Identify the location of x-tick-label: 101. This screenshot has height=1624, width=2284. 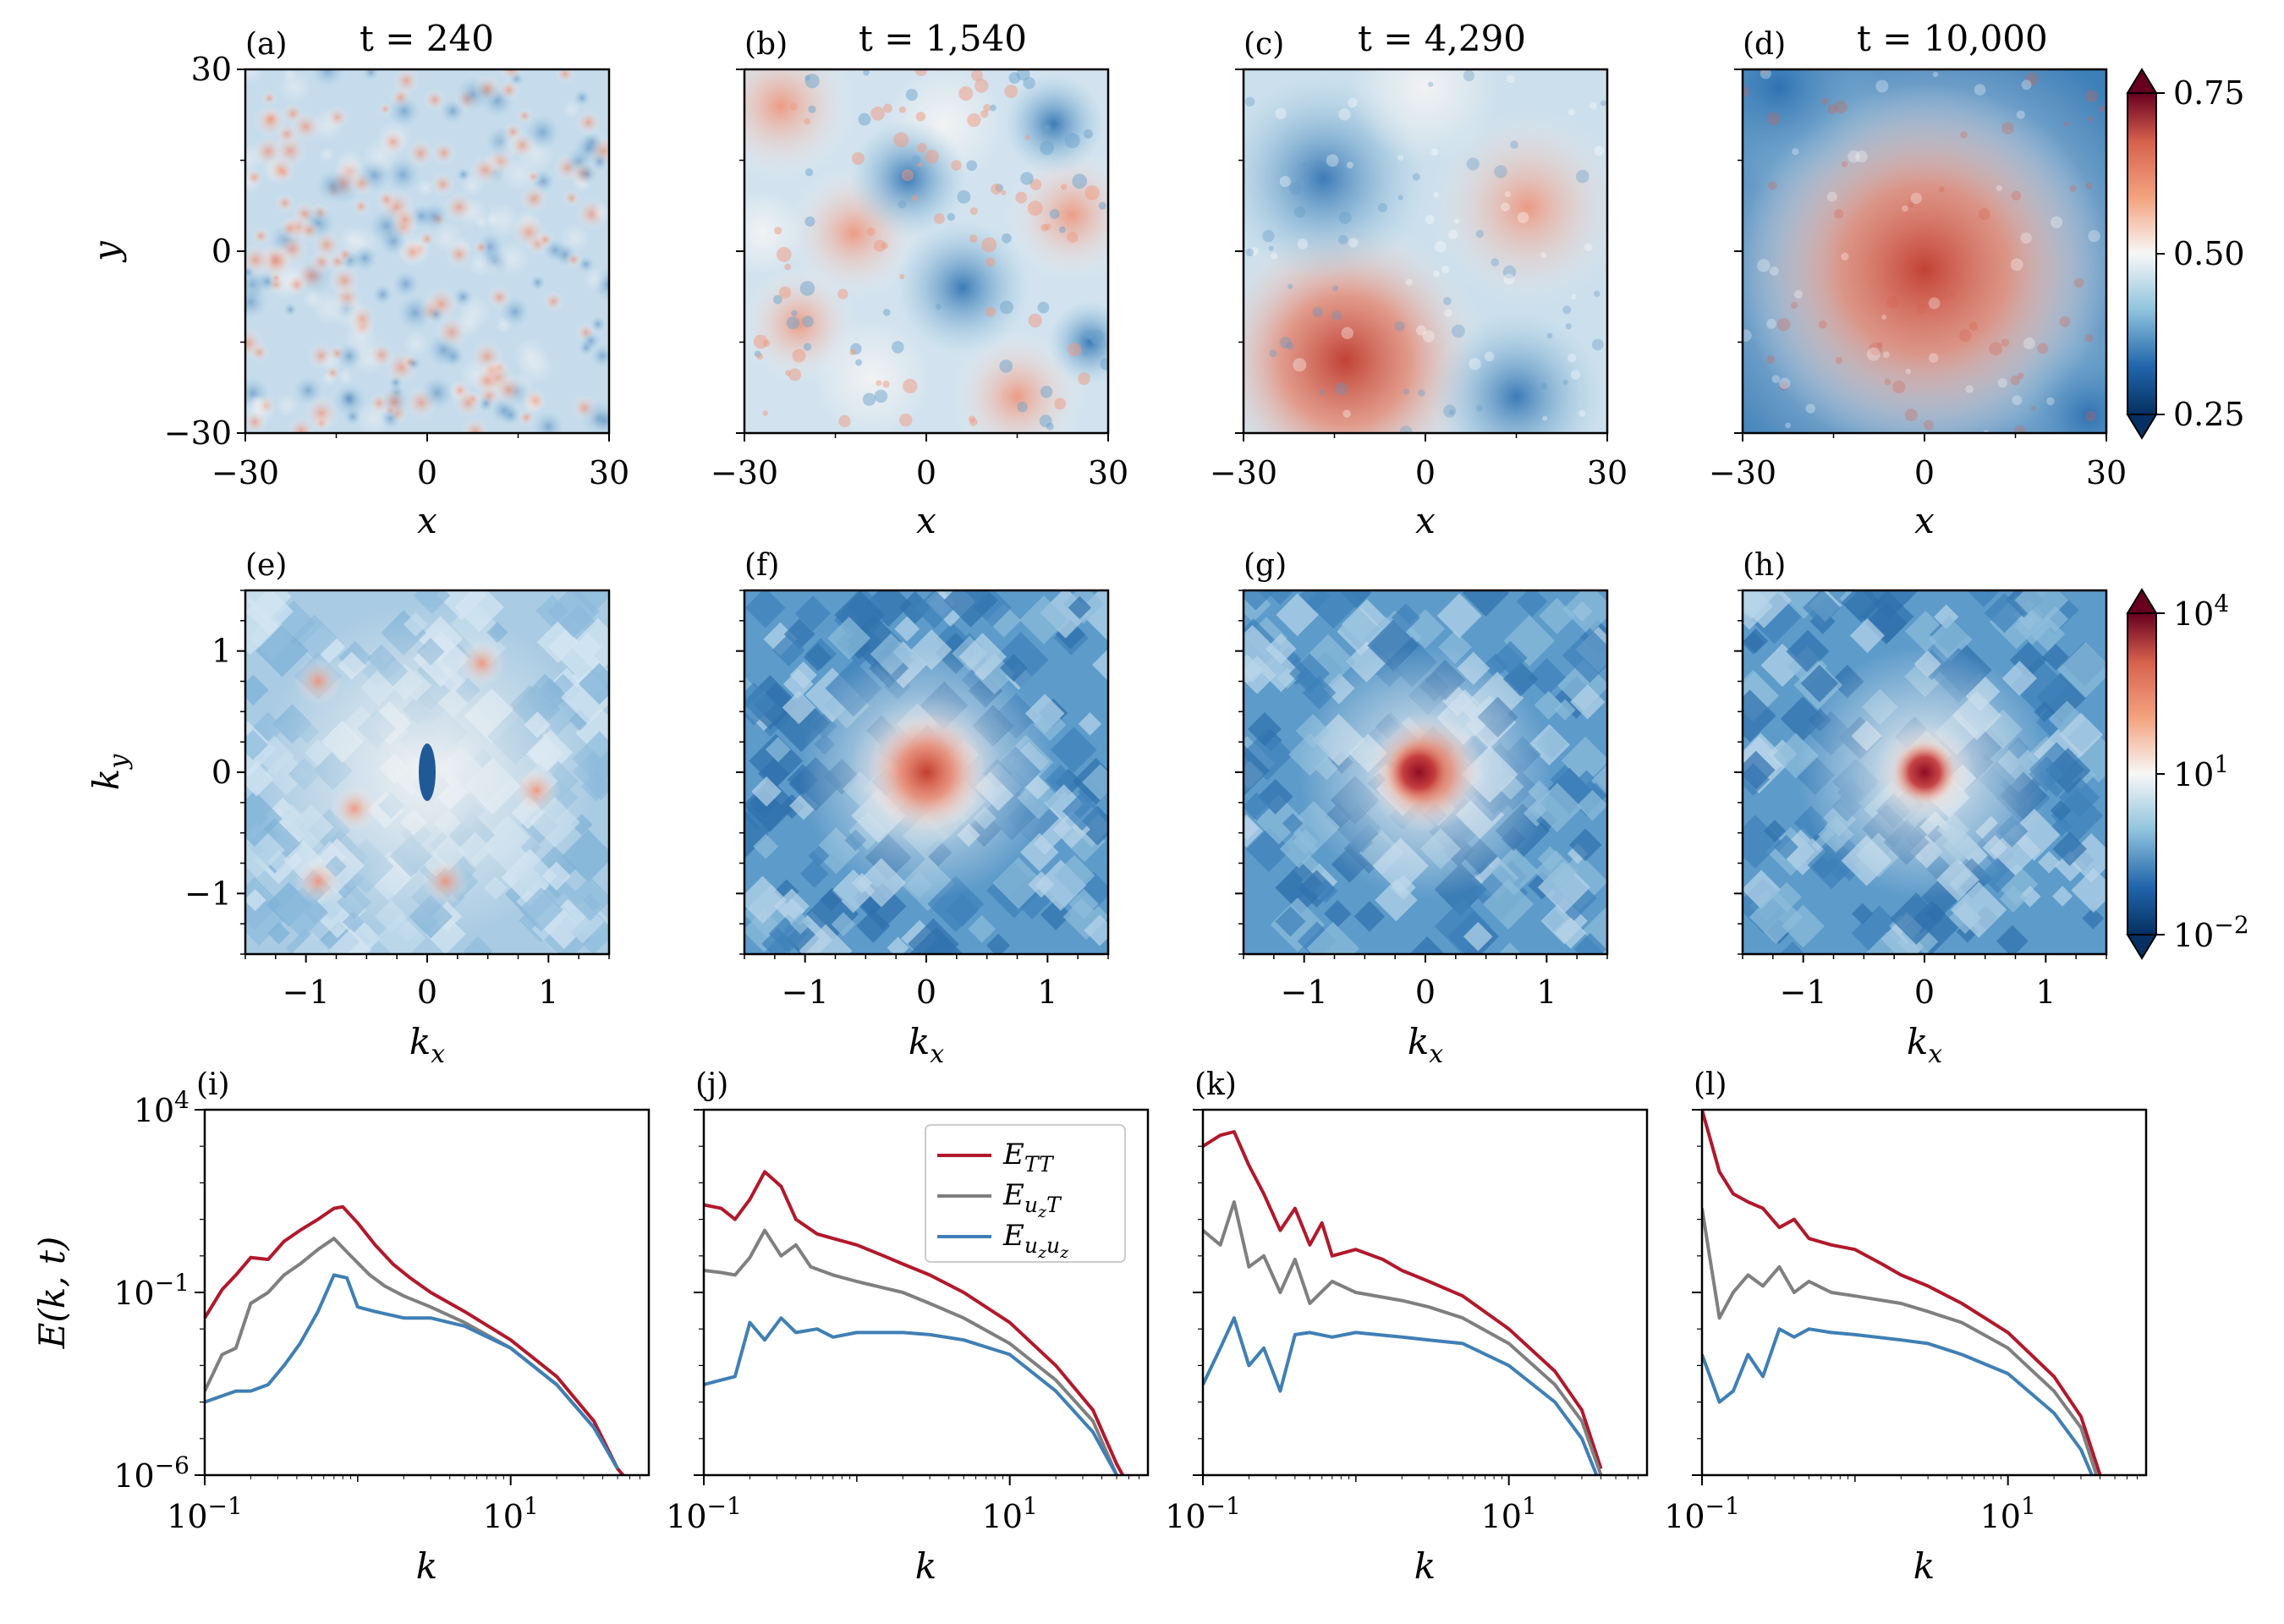
(1509, 1513).